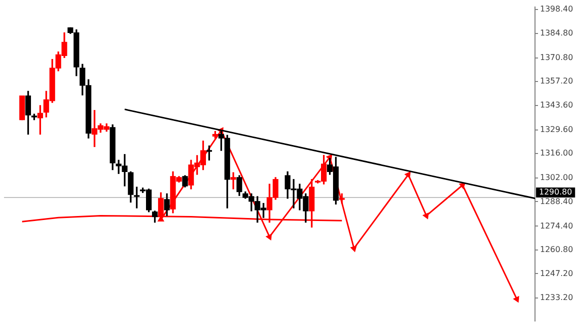  What do you see at coordinates (22, 108) in the screenshot?
I see `candlestick` at bounding box center [22, 108].